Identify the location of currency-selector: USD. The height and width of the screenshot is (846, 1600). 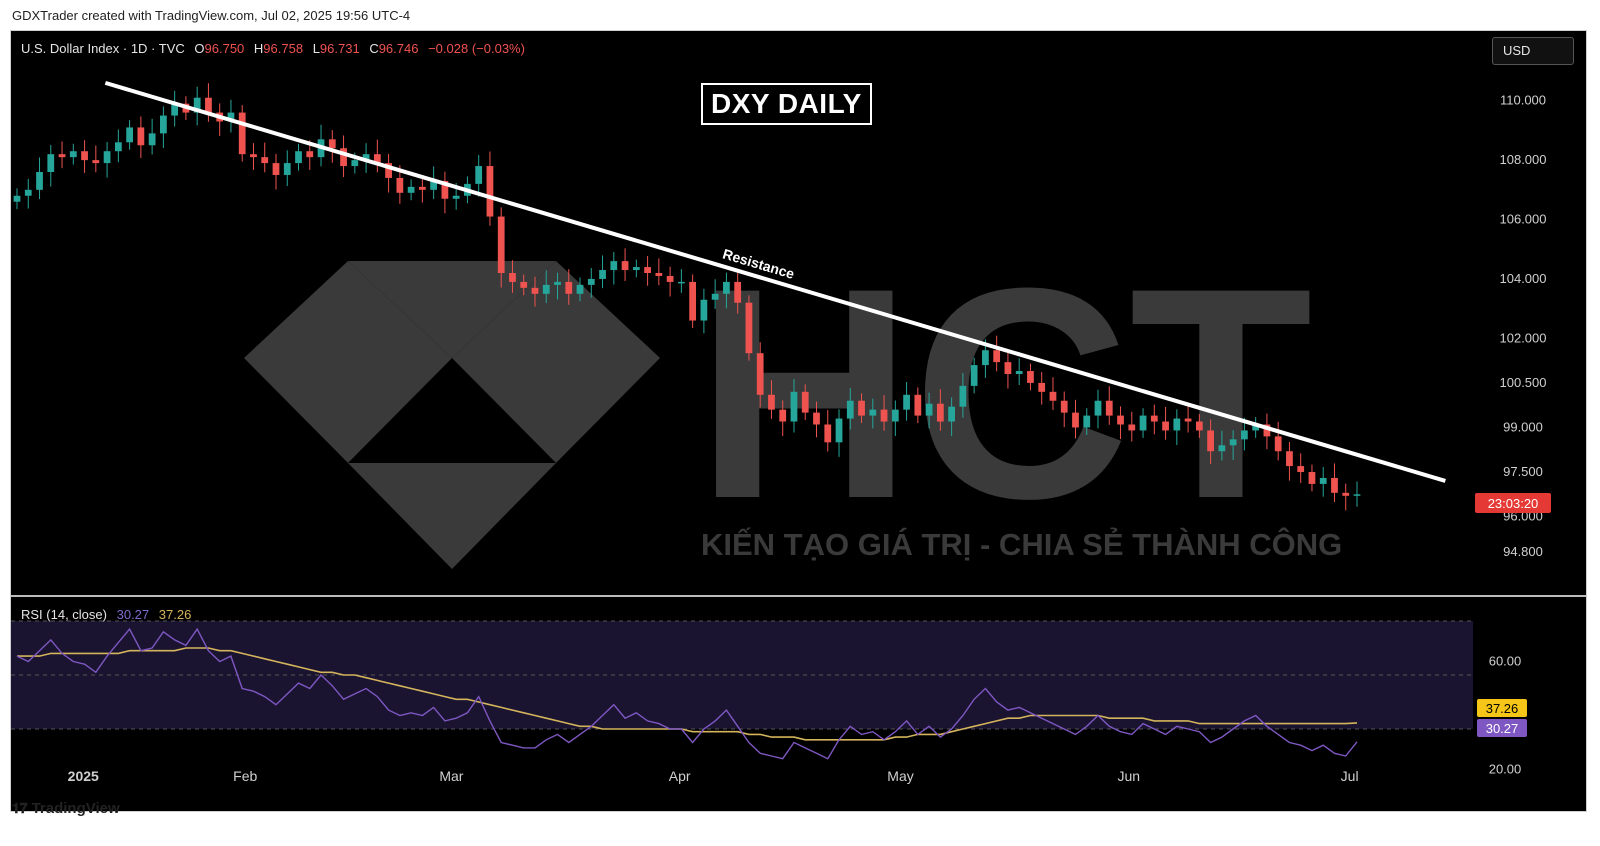
(1533, 51).